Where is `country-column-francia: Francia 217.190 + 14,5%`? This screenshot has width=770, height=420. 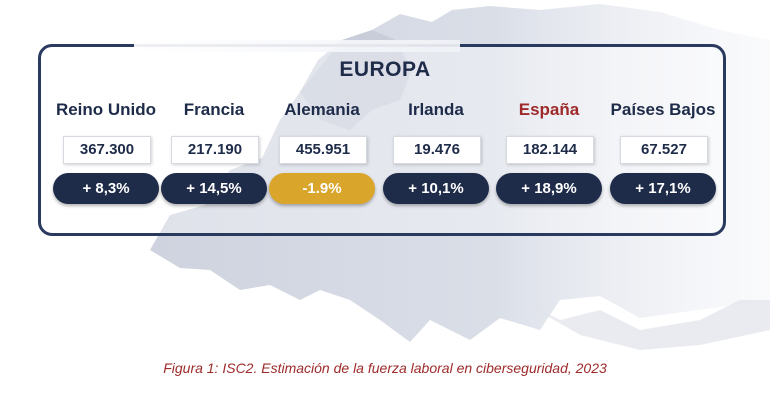 country-column-francia: Francia 217.190 + 14,5% is located at coordinates (214, 156).